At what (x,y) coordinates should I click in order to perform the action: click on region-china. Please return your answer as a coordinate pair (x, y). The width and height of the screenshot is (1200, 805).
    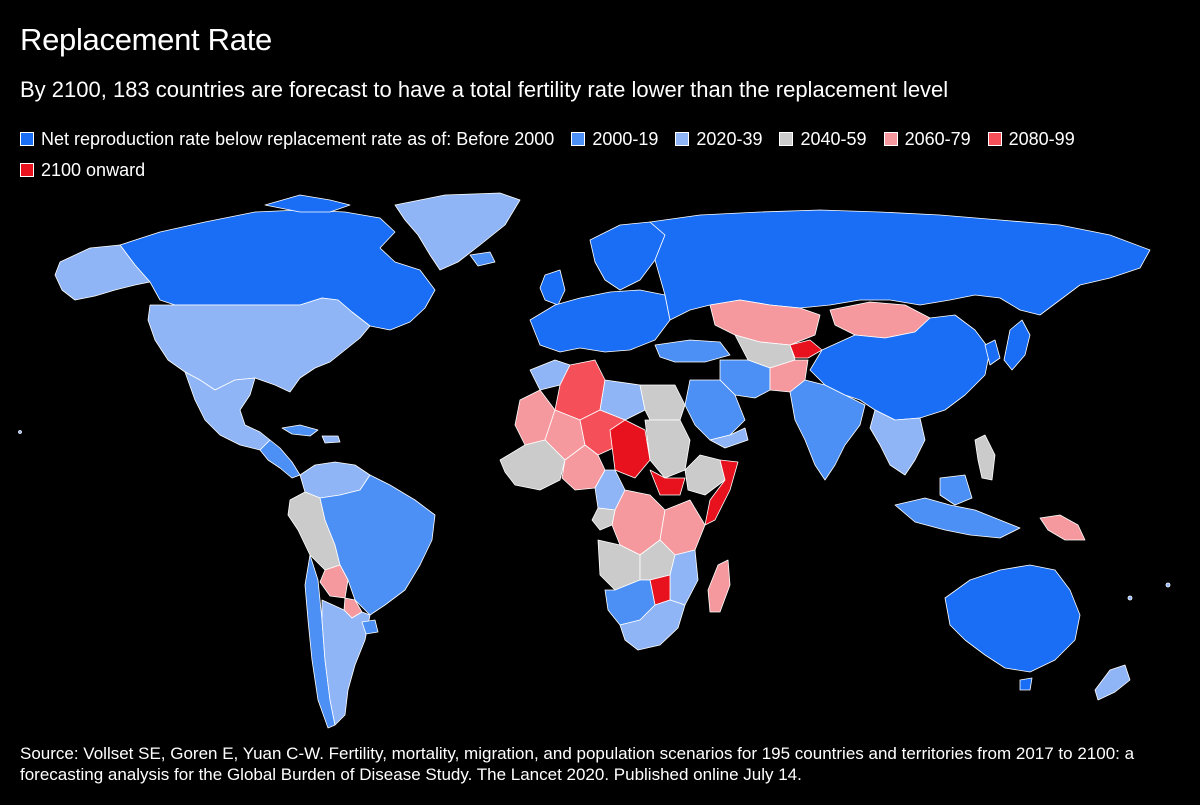
    Looking at the image, I should click on (900, 367).